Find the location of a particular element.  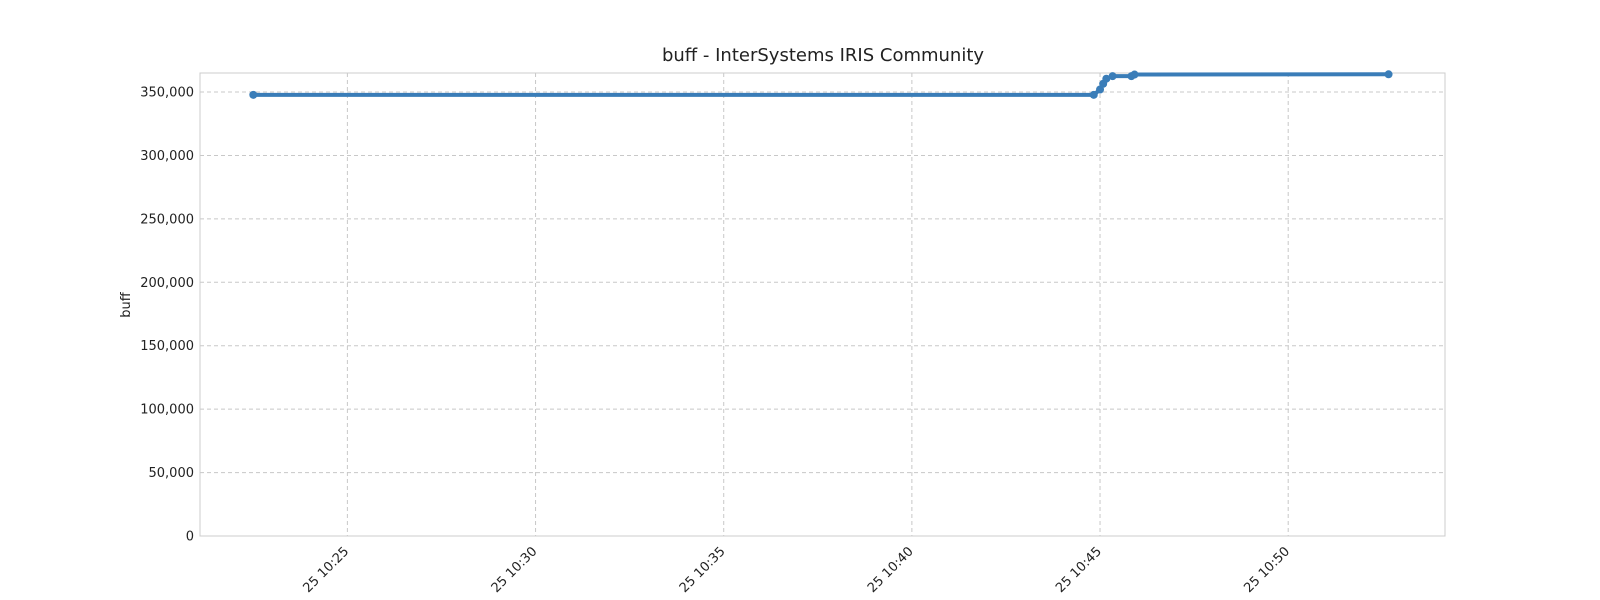

x-tick-label: 25 10:45 is located at coordinates (1079, 570).